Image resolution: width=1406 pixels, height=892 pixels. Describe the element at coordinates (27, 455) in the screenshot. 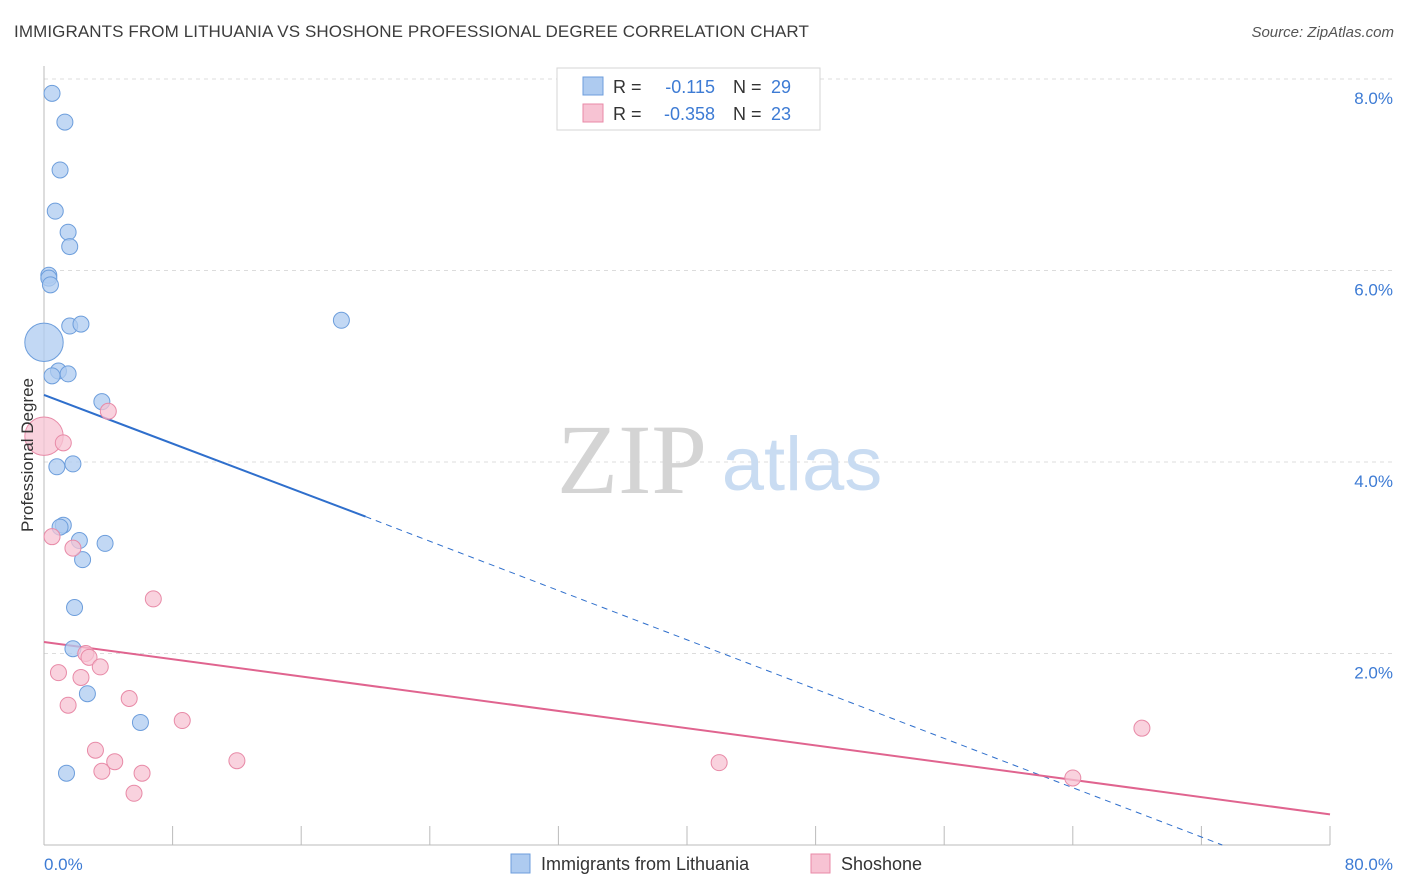

I see `y-axis-label: Professional Degree` at that location.